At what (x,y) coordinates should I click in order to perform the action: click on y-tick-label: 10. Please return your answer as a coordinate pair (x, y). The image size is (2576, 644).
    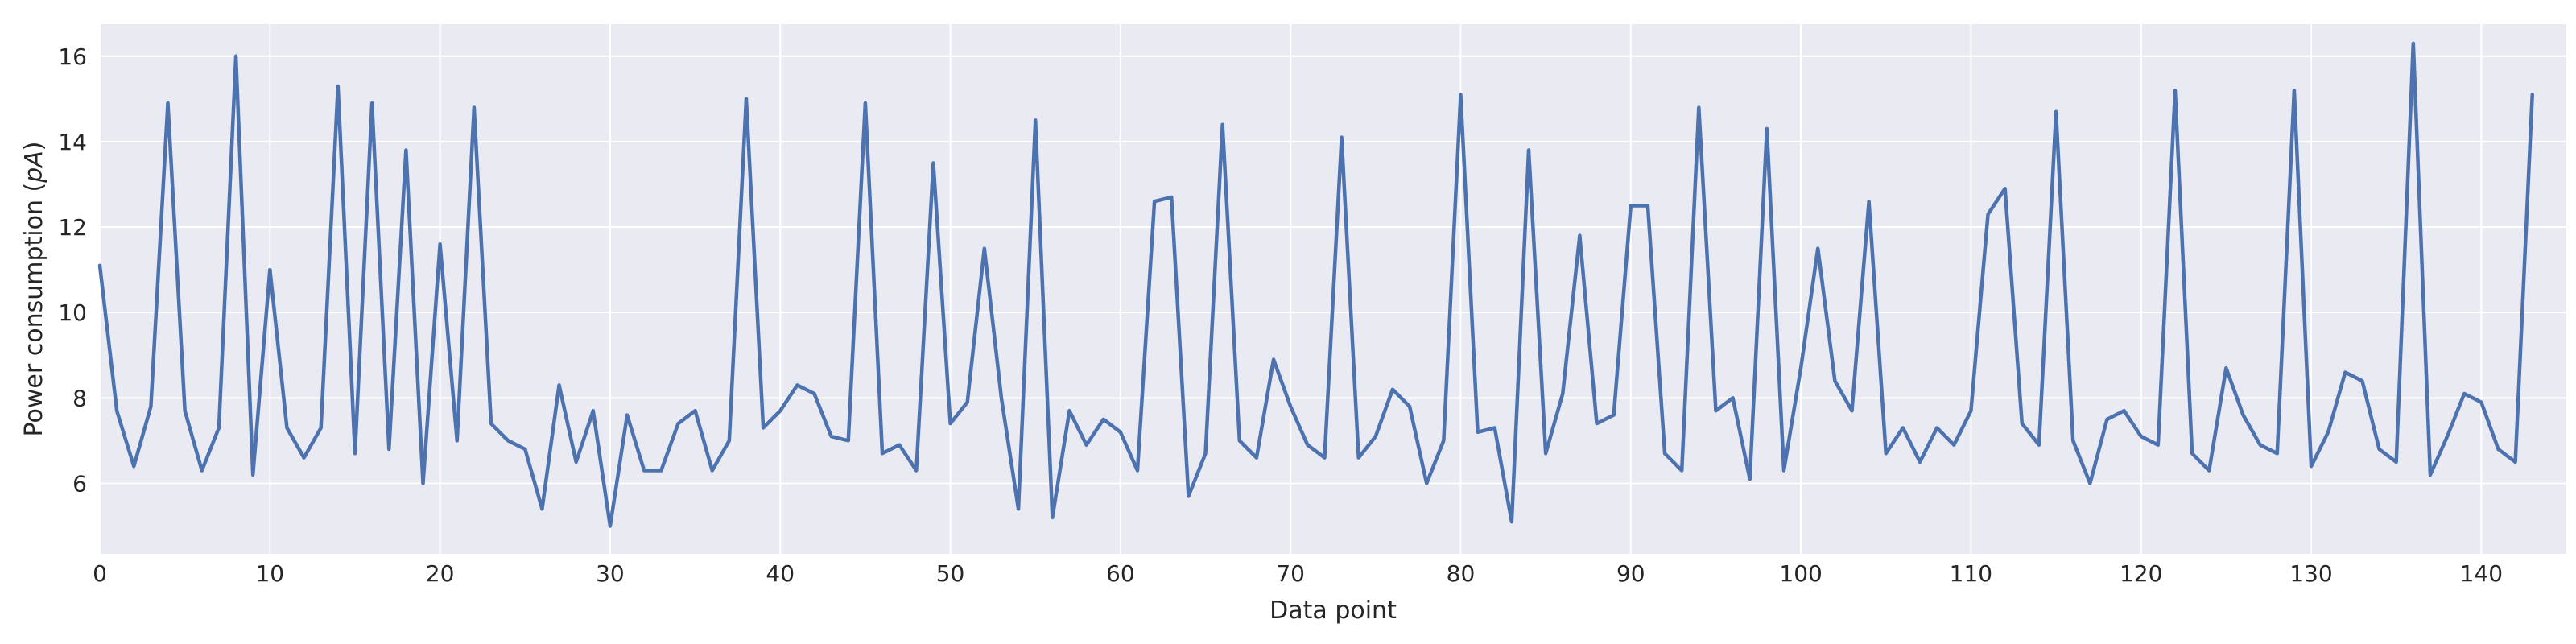
    Looking at the image, I should click on (72, 312).